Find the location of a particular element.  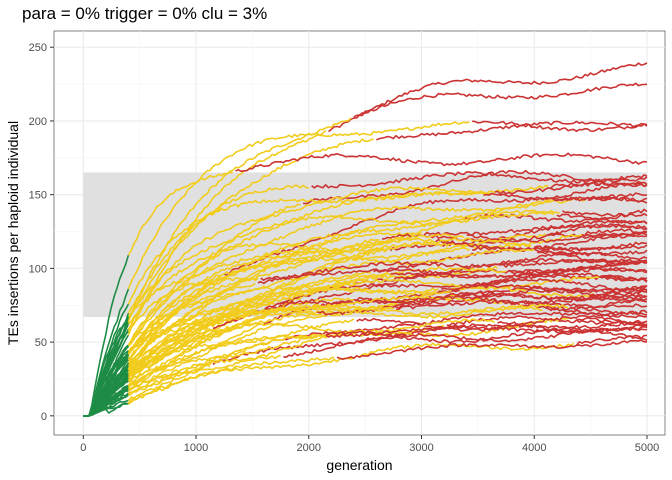

y-tick-label: 200 is located at coordinates (38, 122).